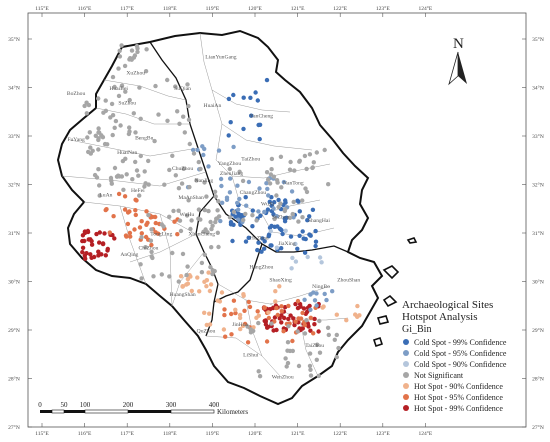  I want to click on lon-label-top: 120°E, so click(255, 8).